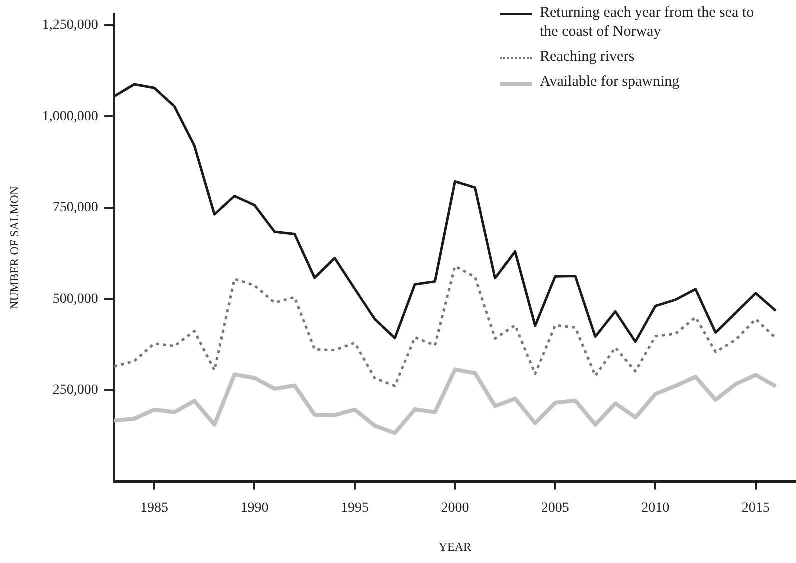 The height and width of the screenshot is (563, 796). I want to click on x-tick-label: 1995, so click(354, 508).